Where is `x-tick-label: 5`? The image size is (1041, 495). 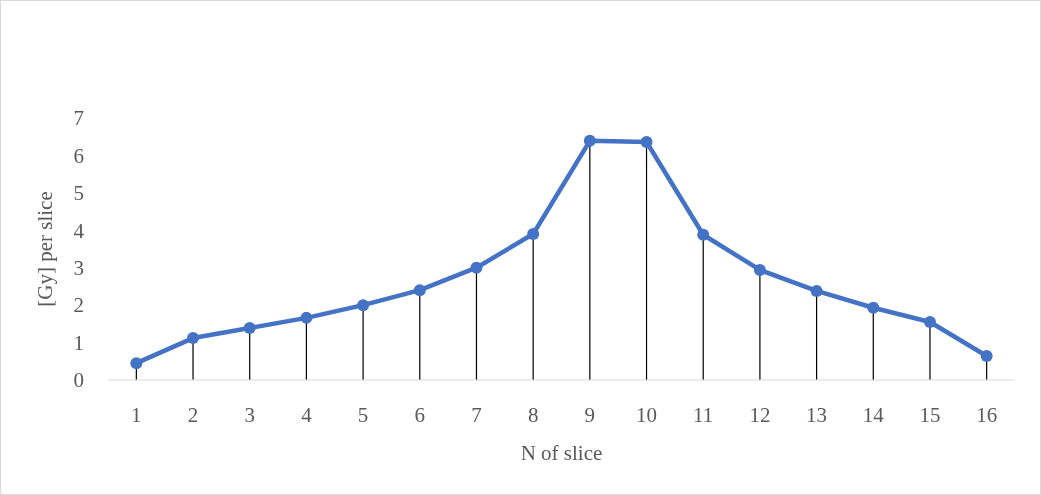 x-tick-label: 5 is located at coordinates (363, 415).